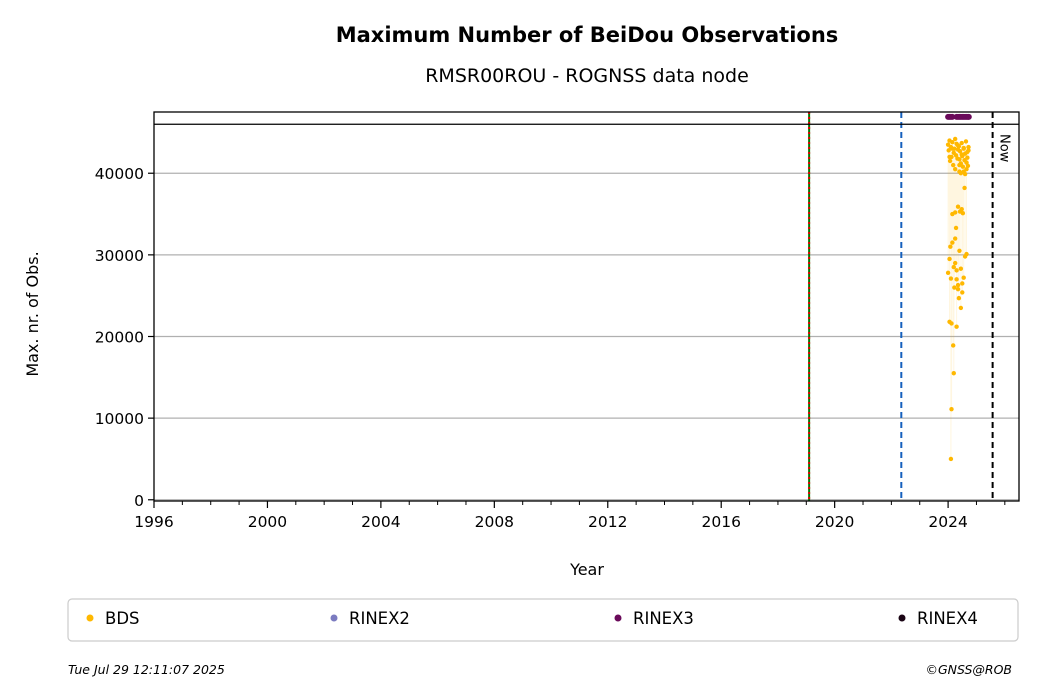 This screenshot has width=1040, height=699. What do you see at coordinates (380, 522) in the screenshot?
I see `x-tick-label: 2004` at bounding box center [380, 522].